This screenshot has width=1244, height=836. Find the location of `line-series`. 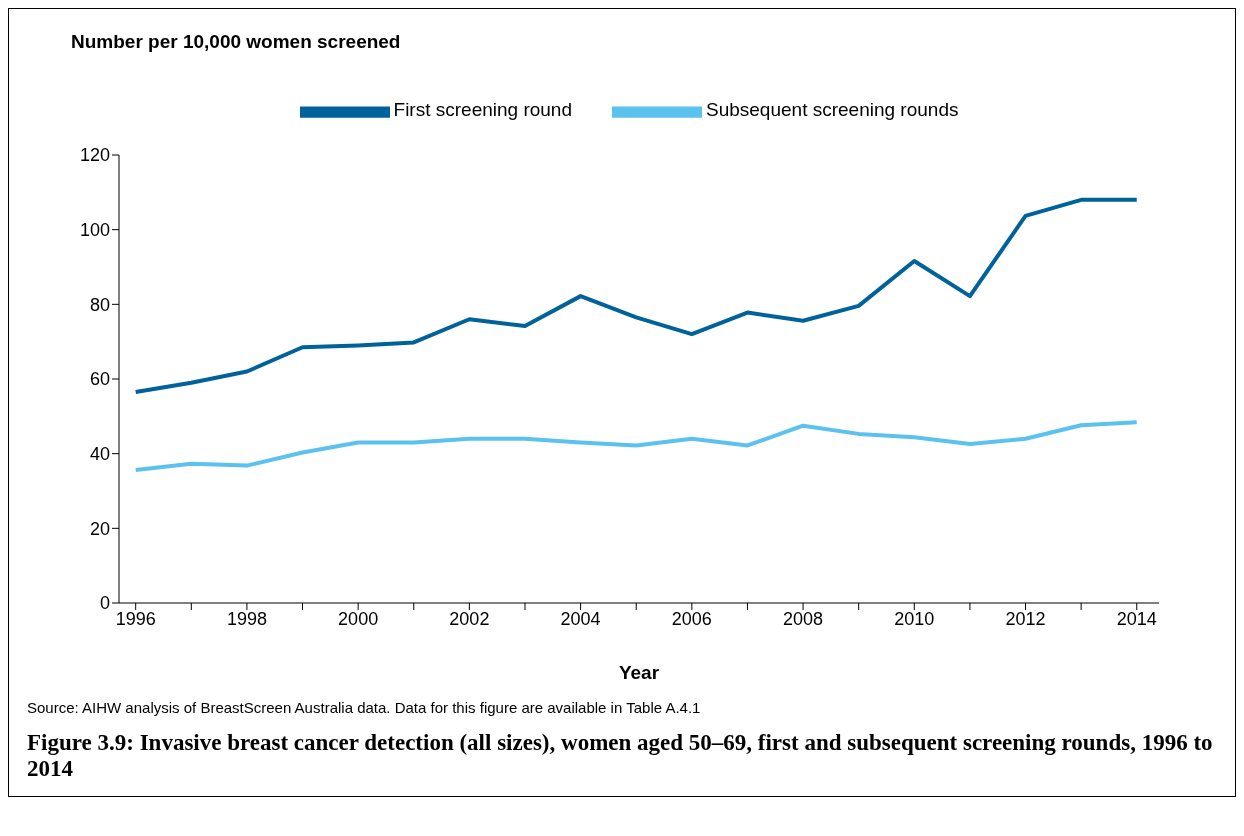

line-series is located at coordinates (636, 446).